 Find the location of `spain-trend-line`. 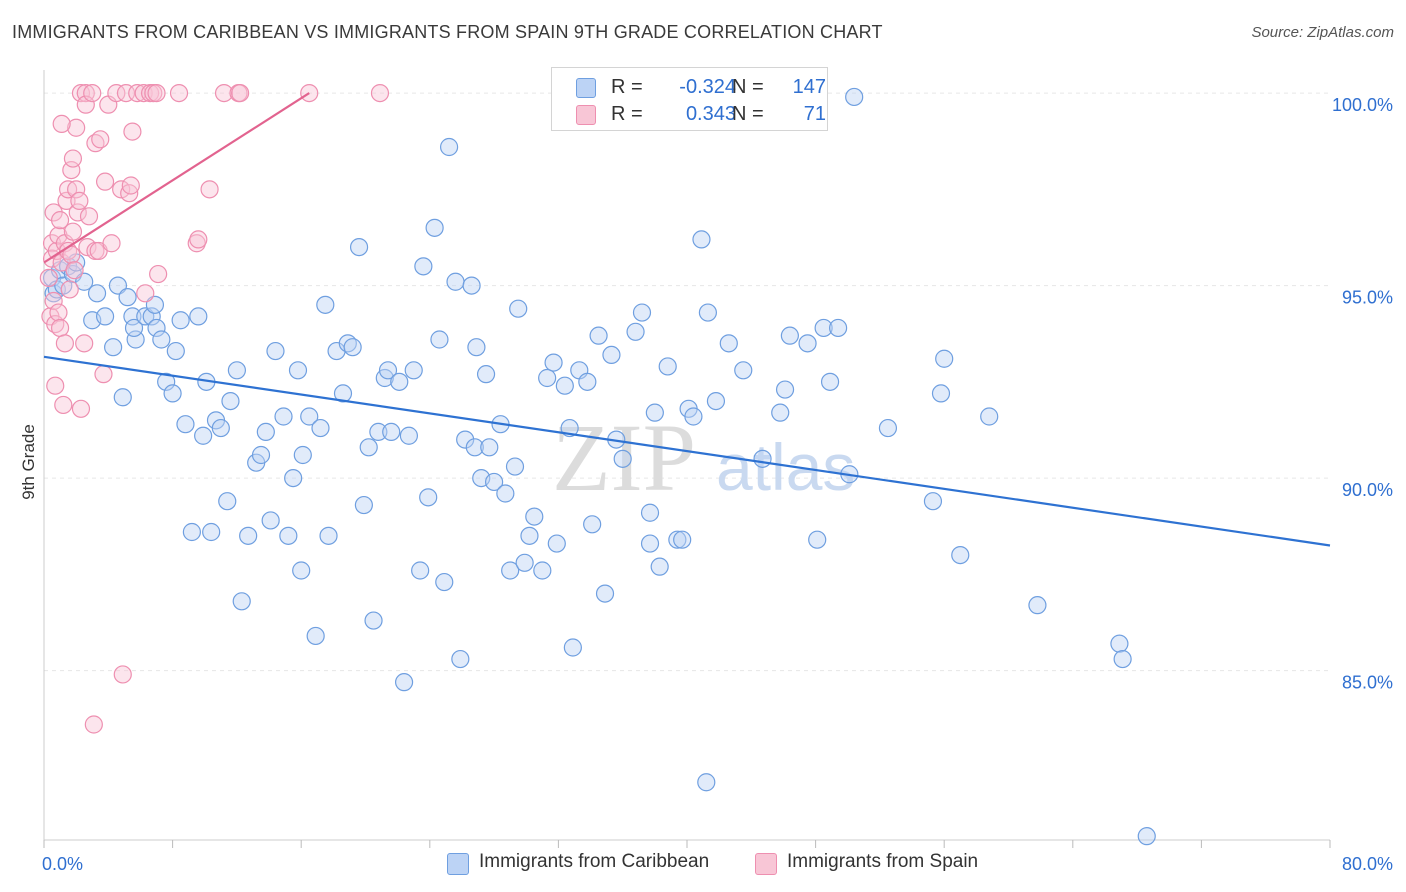

spain-trend-line is located at coordinates (176, 178).